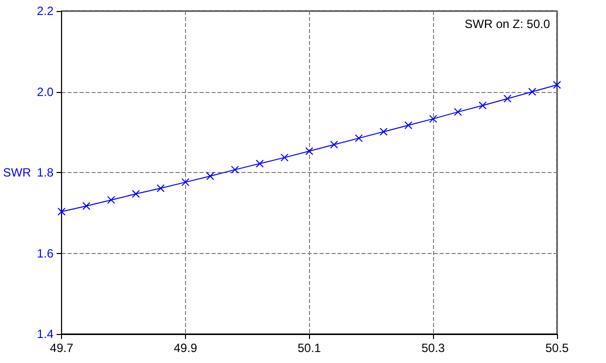 The height and width of the screenshot is (363, 606). What do you see at coordinates (507, 24) in the screenshot?
I see `annotation: SWR on Z: 50.0` at bounding box center [507, 24].